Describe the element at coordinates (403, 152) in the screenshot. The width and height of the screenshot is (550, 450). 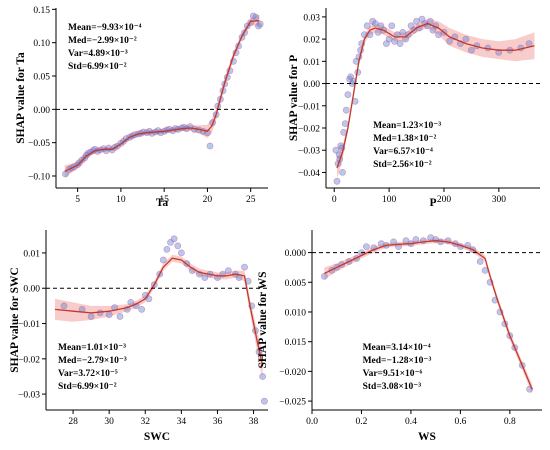
I see `chart-p-stat-line: Var=6.57×10⁻⁴` at that location.